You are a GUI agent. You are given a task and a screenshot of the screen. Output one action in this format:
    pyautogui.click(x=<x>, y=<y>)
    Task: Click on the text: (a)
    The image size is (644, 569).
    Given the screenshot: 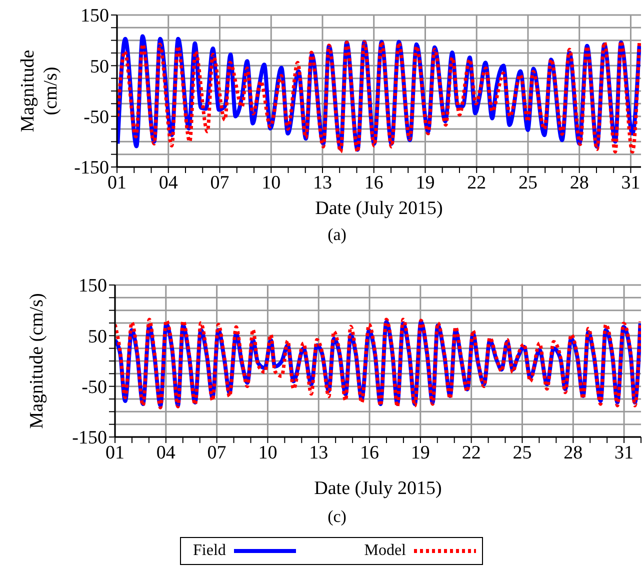 What is the action you would take?
    pyautogui.click(x=337, y=235)
    